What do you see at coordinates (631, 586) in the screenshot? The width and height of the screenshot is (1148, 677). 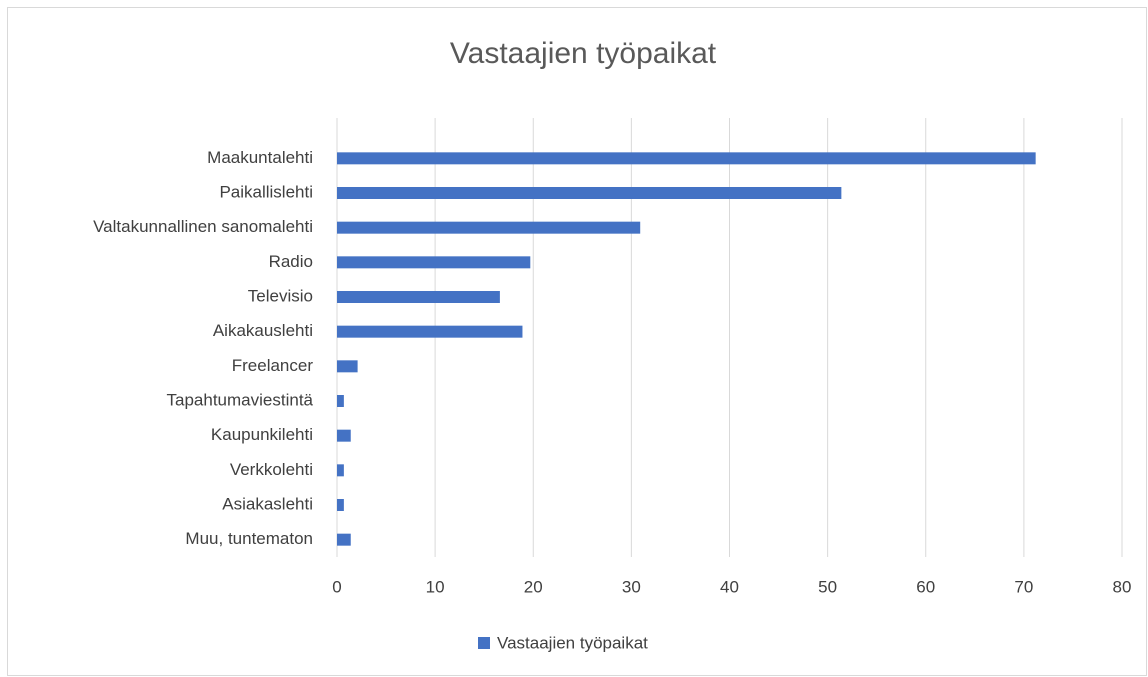 I see `x-tick-label: 30` at bounding box center [631, 586].